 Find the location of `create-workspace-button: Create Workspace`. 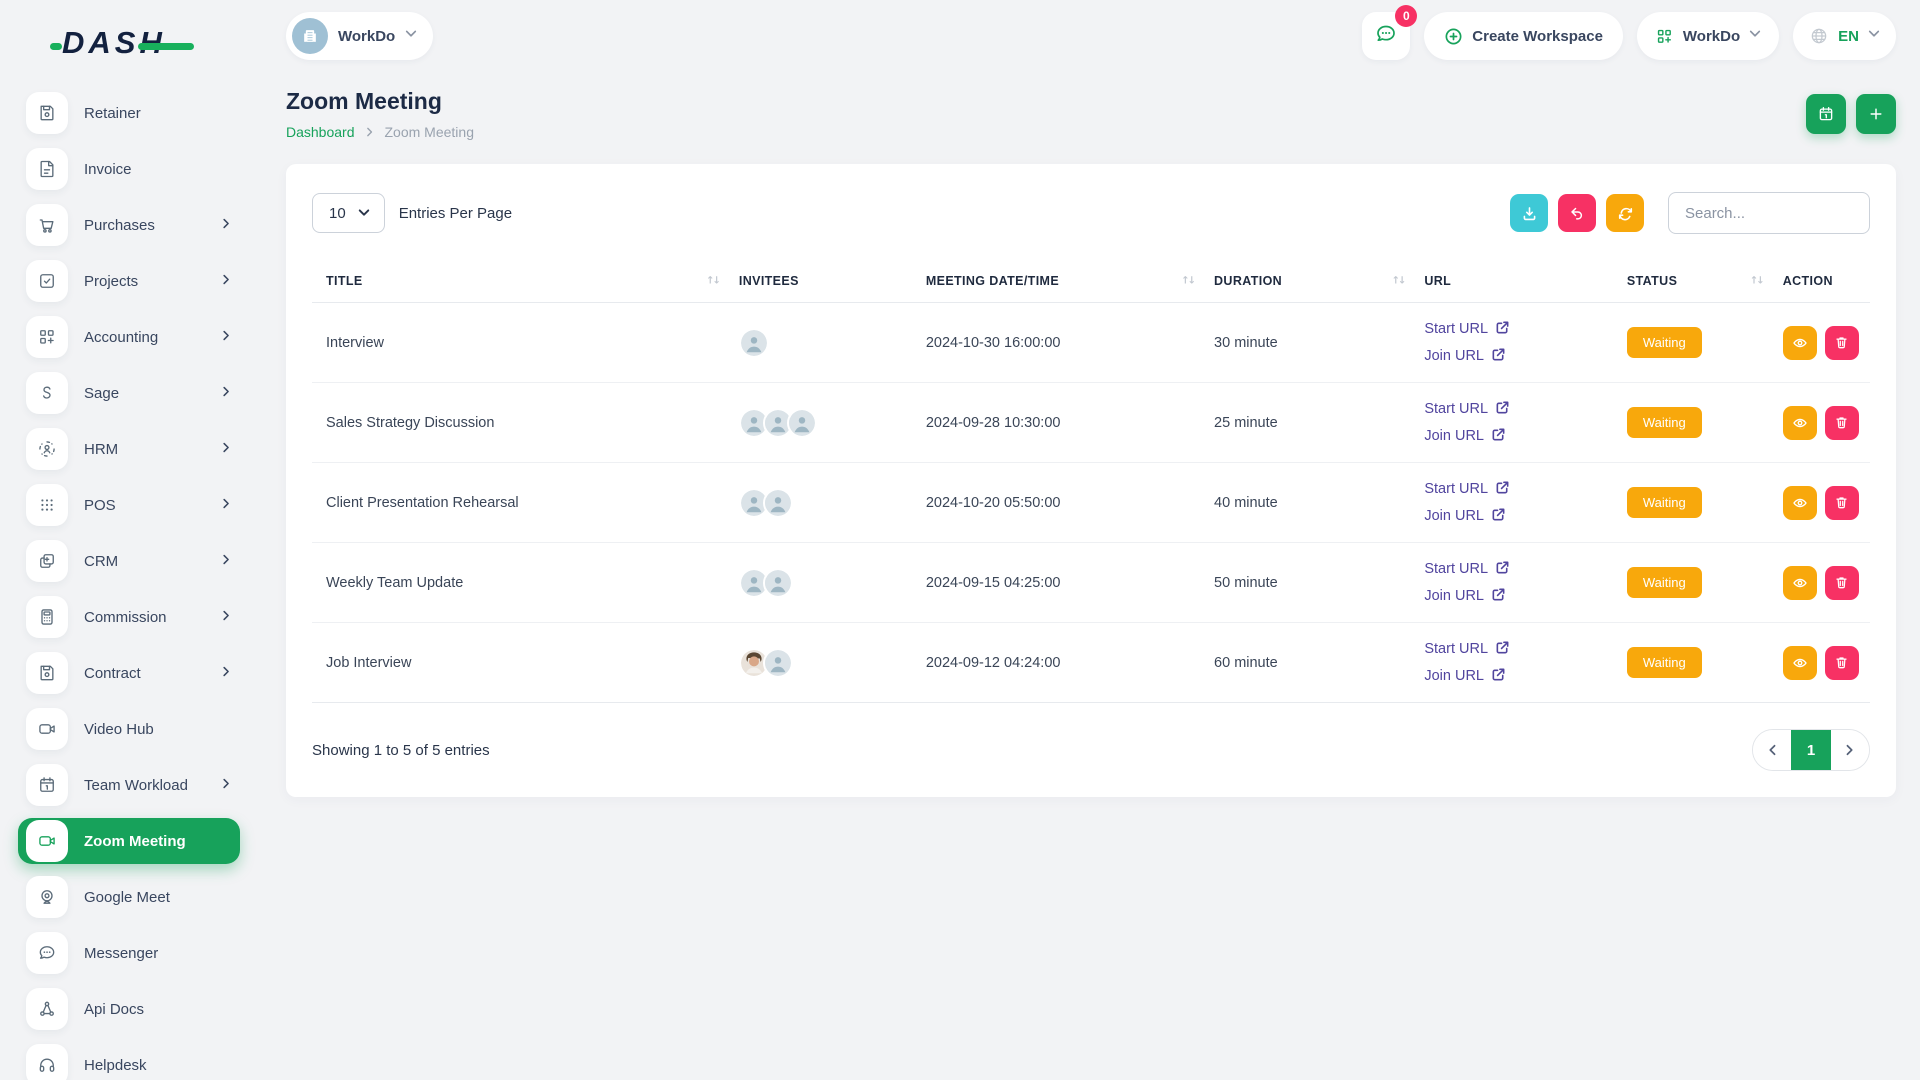

create-workspace-button: Create Workspace is located at coordinates (1523, 36).